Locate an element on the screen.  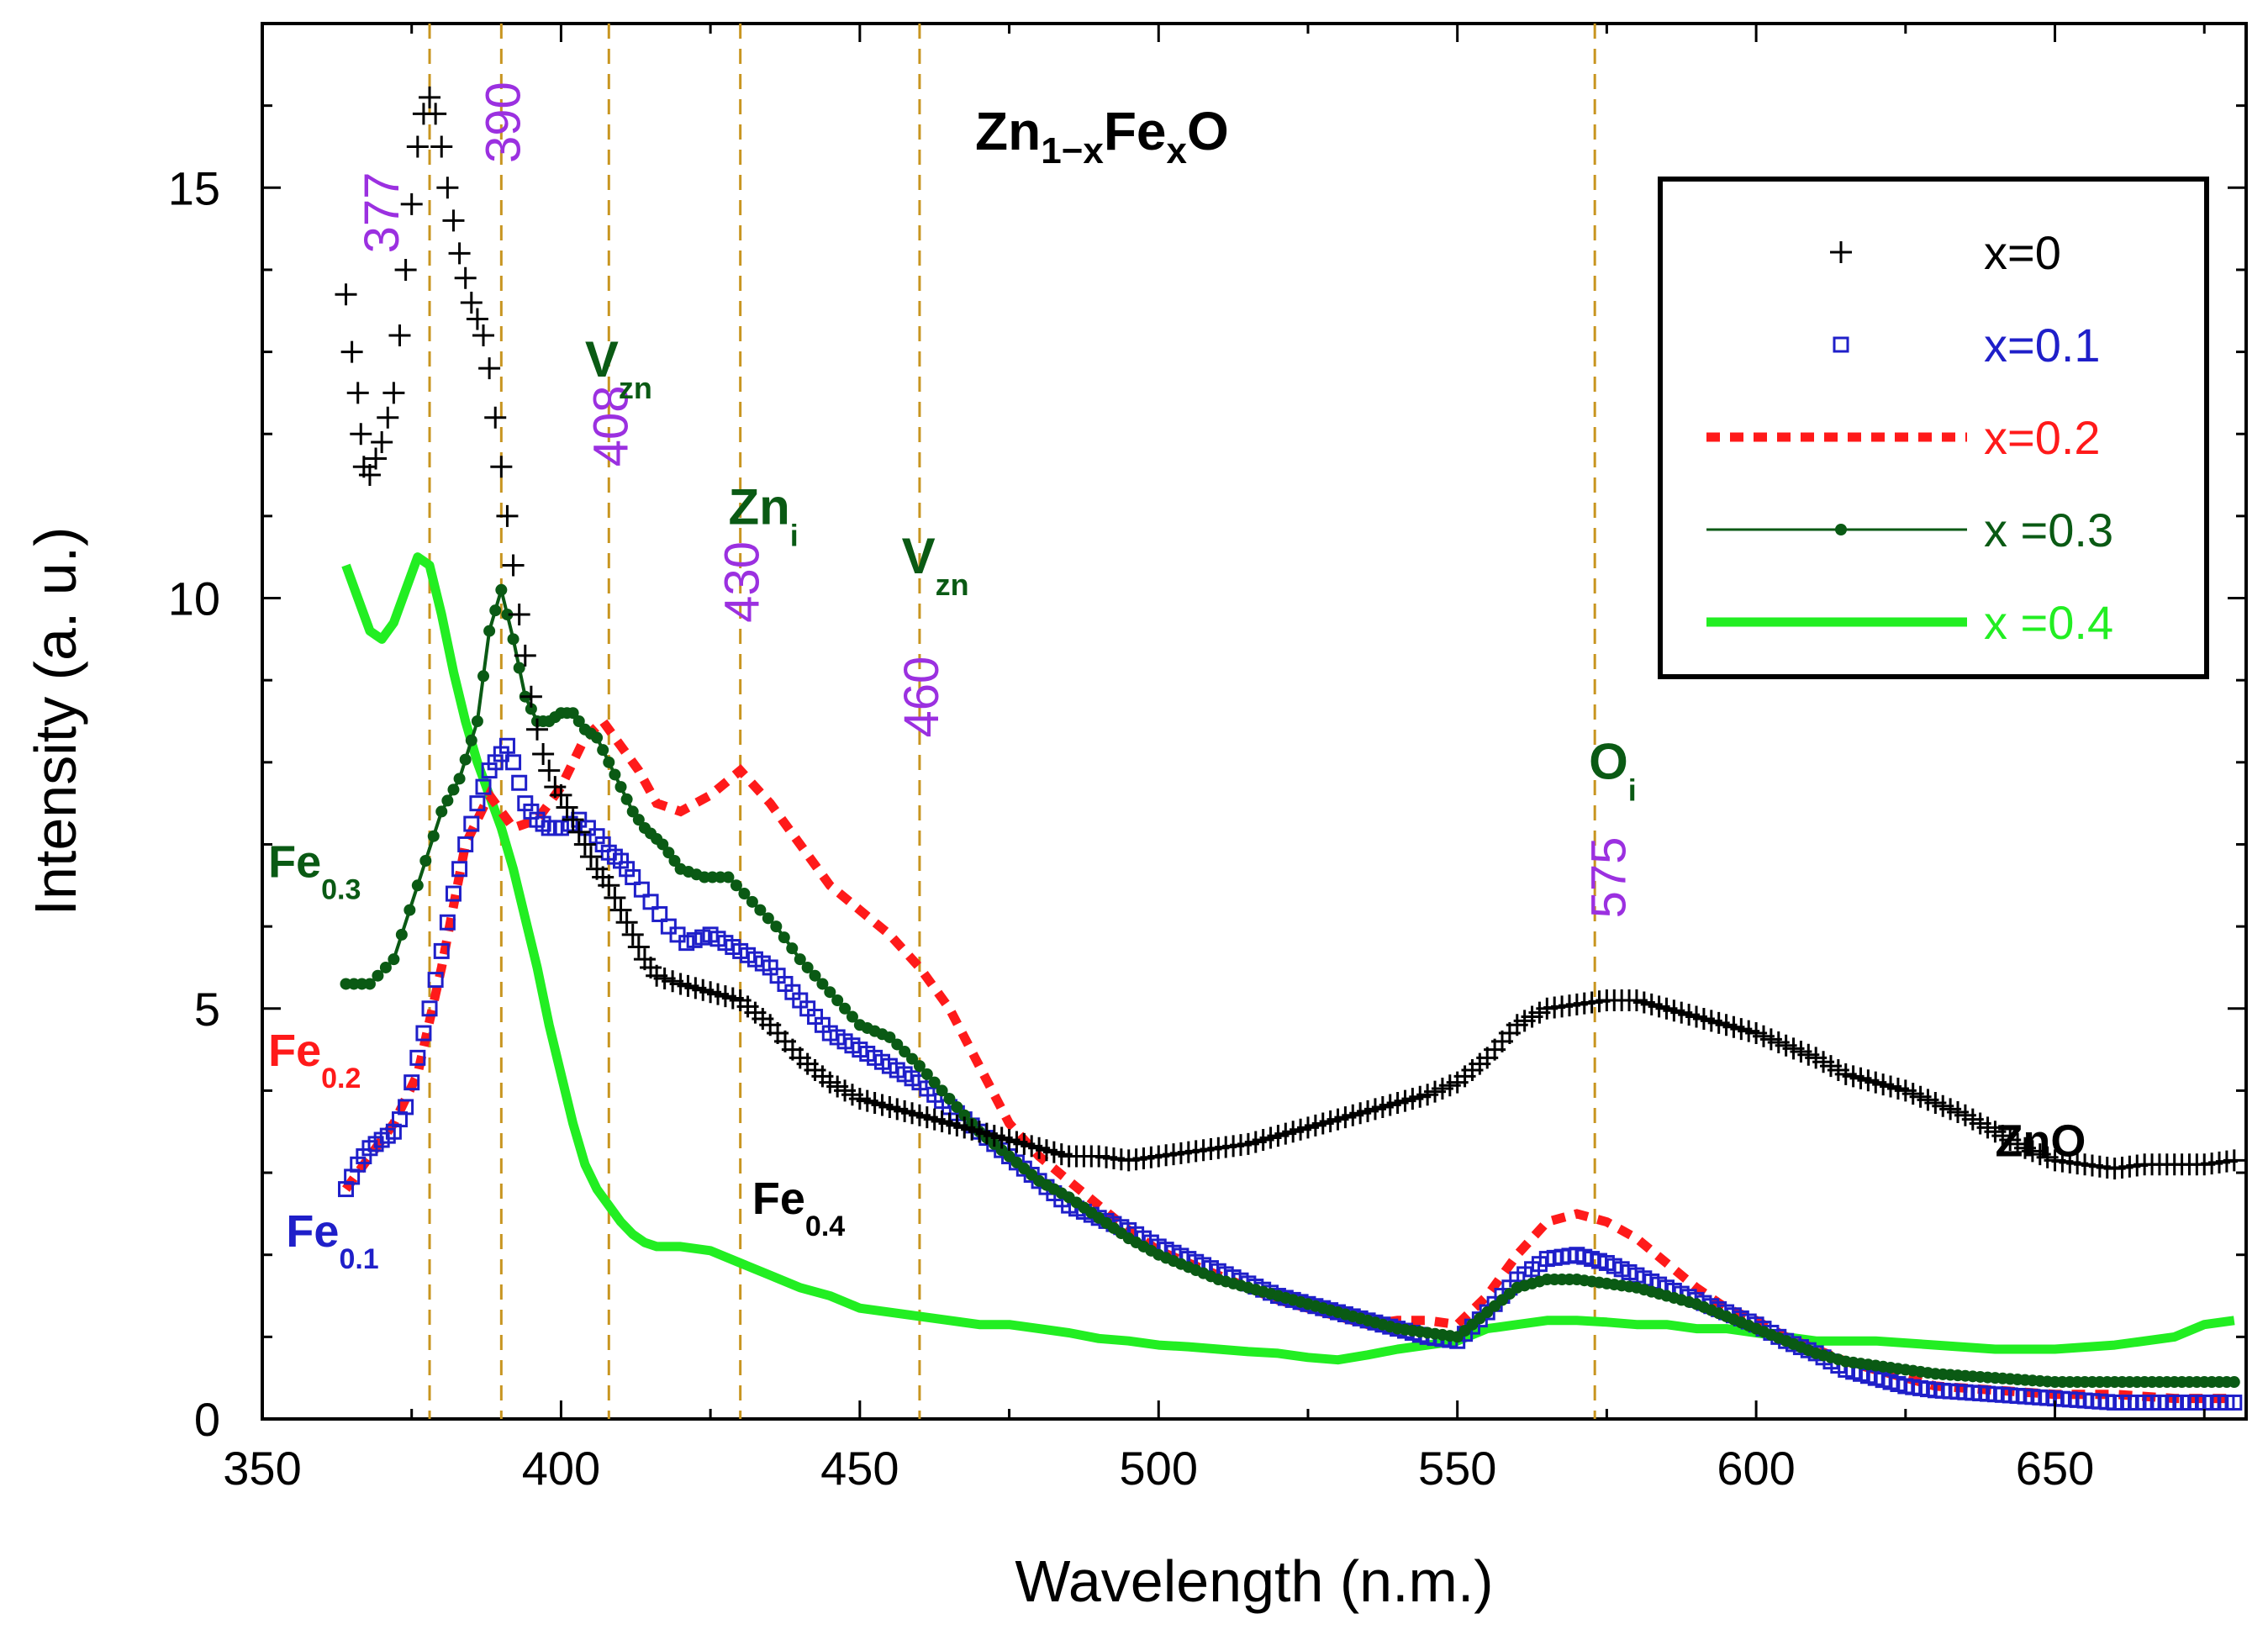
x-tick-label: 350 is located at coordinates (262, 1468).